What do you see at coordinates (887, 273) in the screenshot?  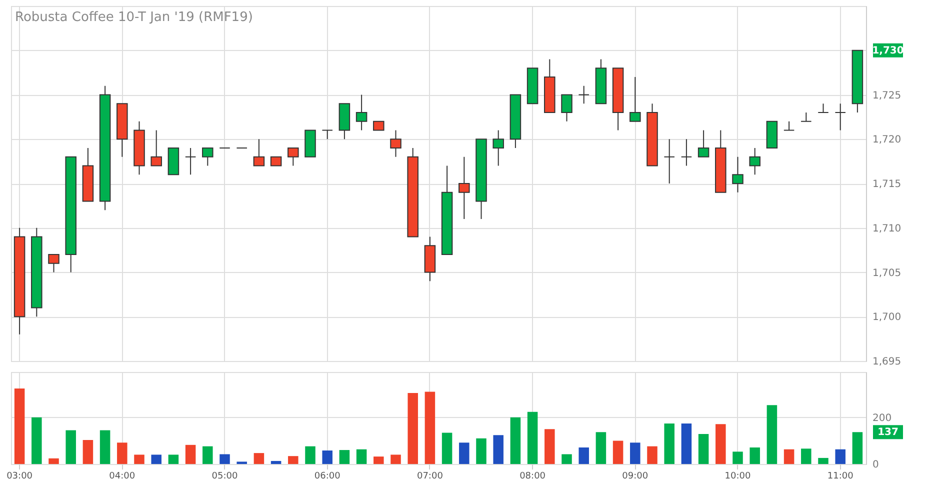 I see `y-tick-label: 1,705` at bounding box center [887, 273].